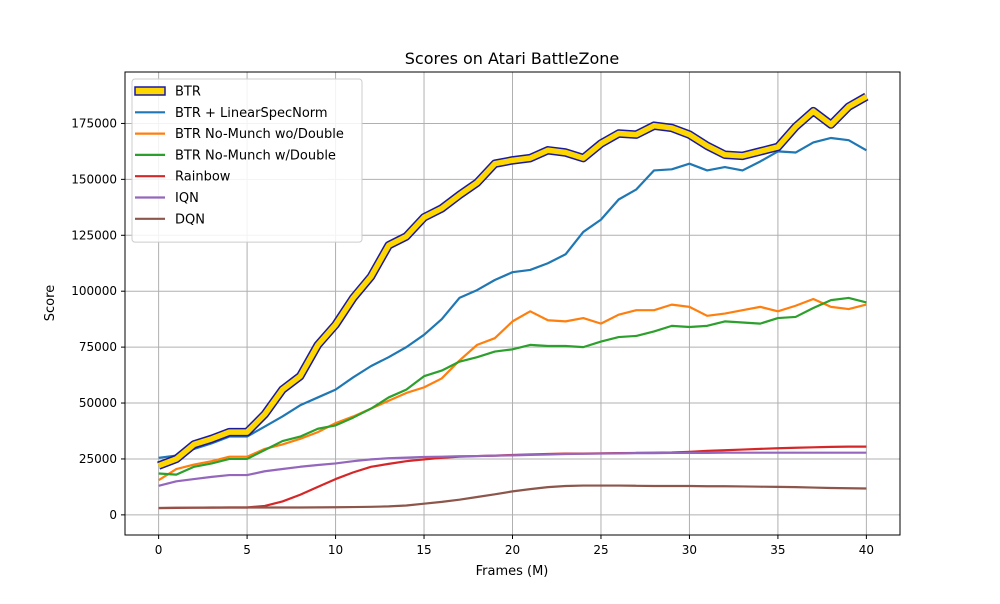  I want to click on series-line-iqn, so click(512, 469).